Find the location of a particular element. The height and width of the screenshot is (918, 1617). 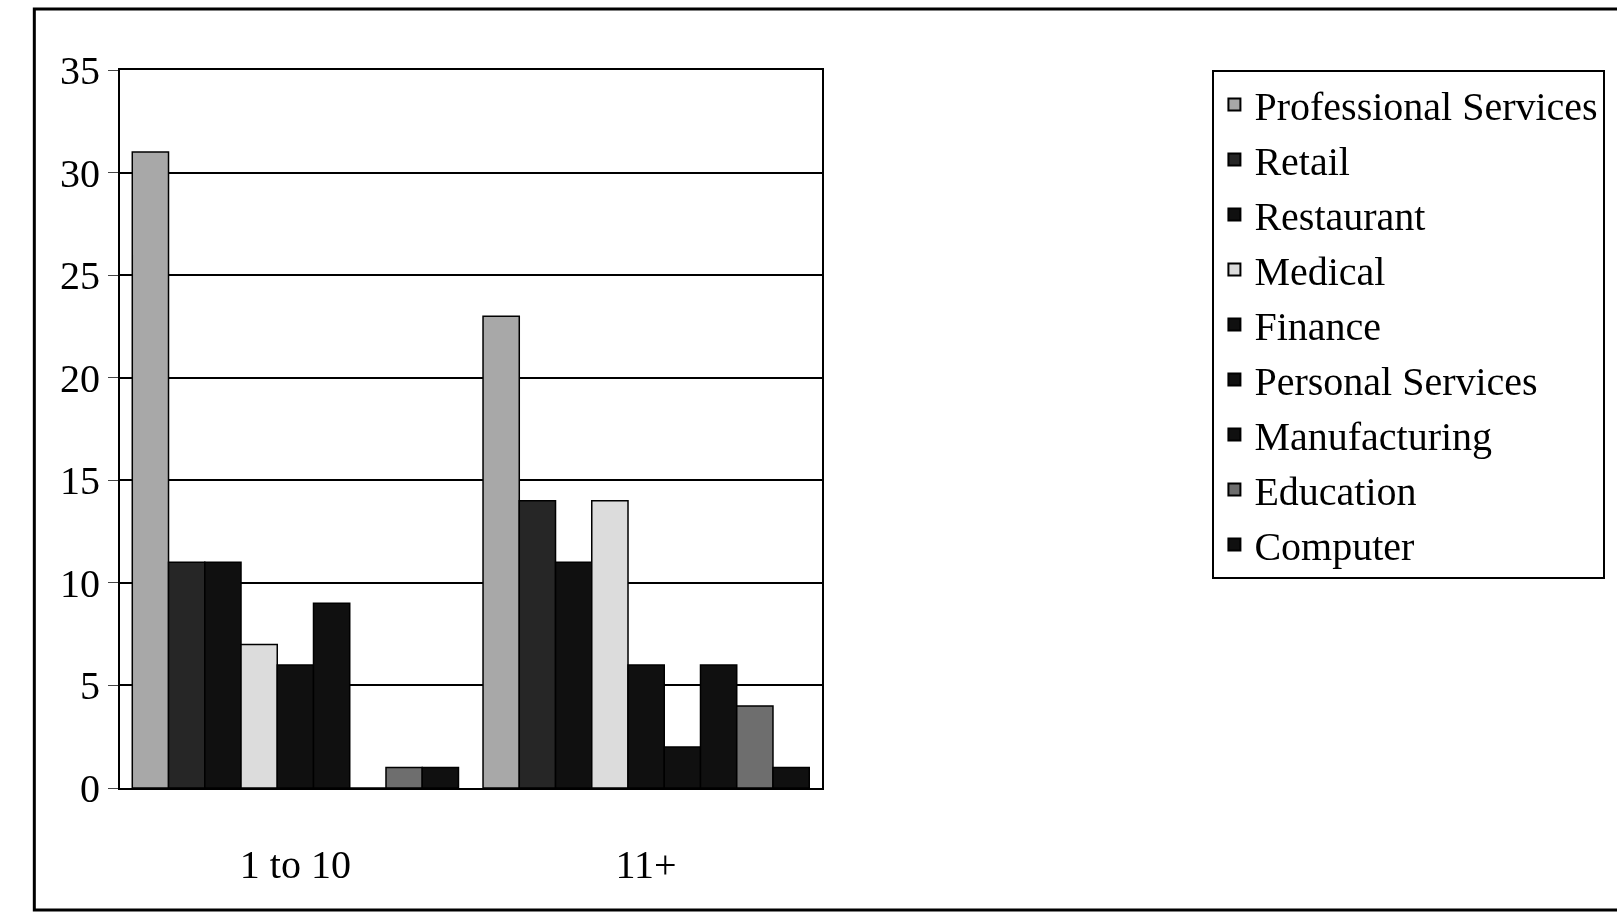

y-tick-label: 35 is located at coordinates (80, 70).